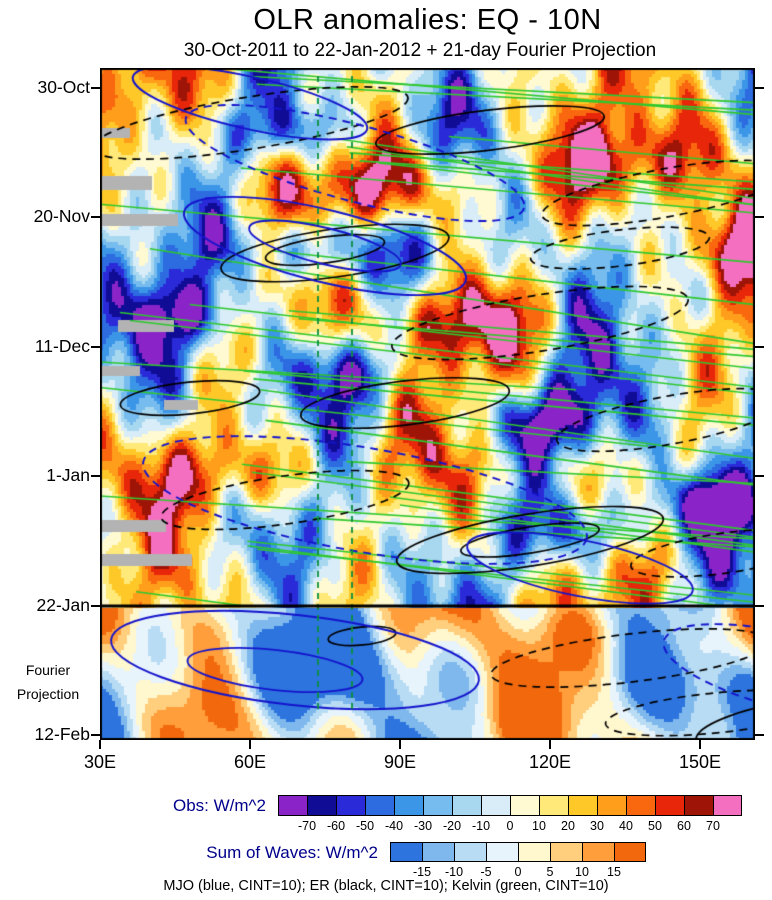 This screenshot has height=900, width=772. Describe the element at coordinates (400, 762) in the screenshot. I see `x-tick-label: 90E` at that location.